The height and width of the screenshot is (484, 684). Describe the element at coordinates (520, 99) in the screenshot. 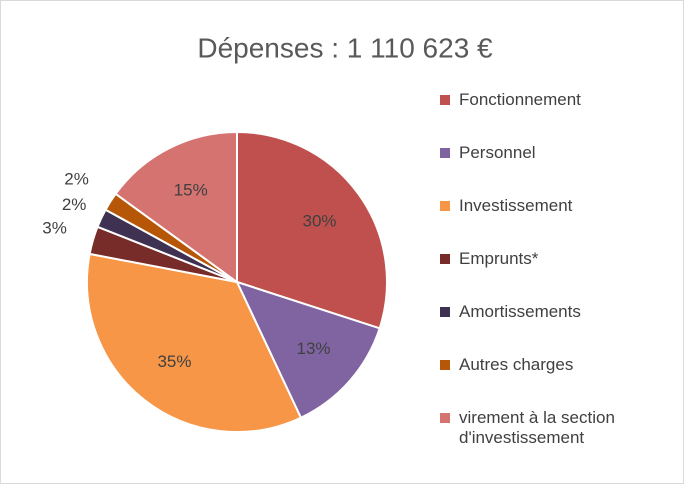

I see `legend-label: Fonctionnement` at that location.